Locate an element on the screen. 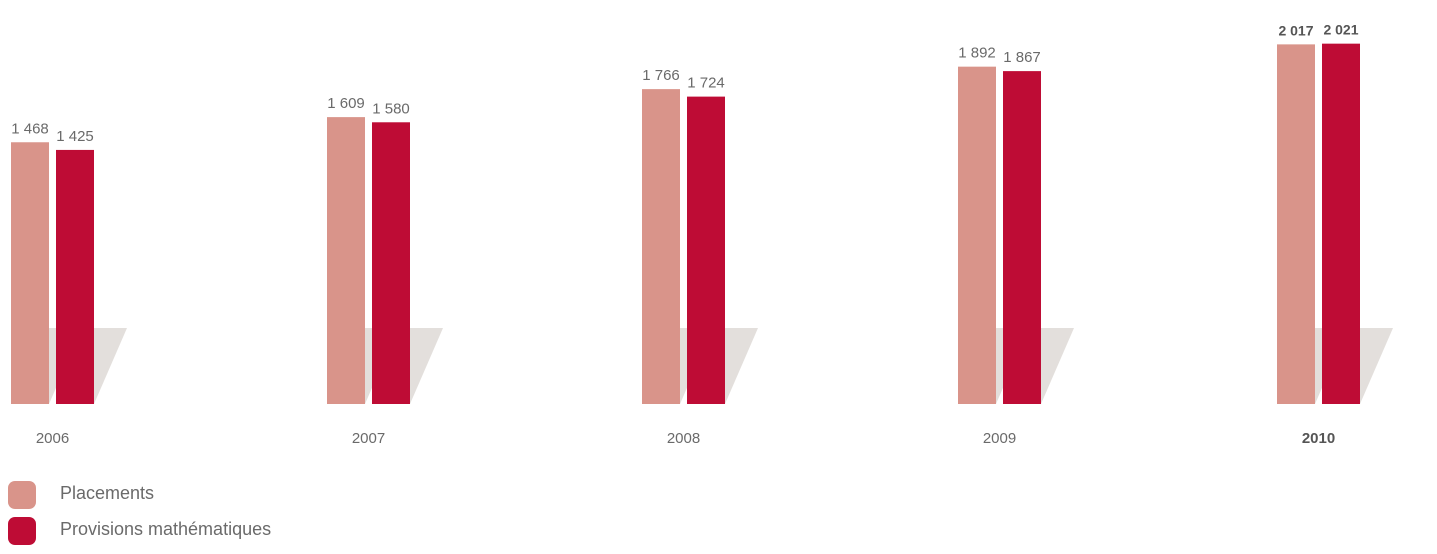 The image size is (1437, 554). data-label-provisions-2010: 2 021 is located at coordinates (1340, 30).